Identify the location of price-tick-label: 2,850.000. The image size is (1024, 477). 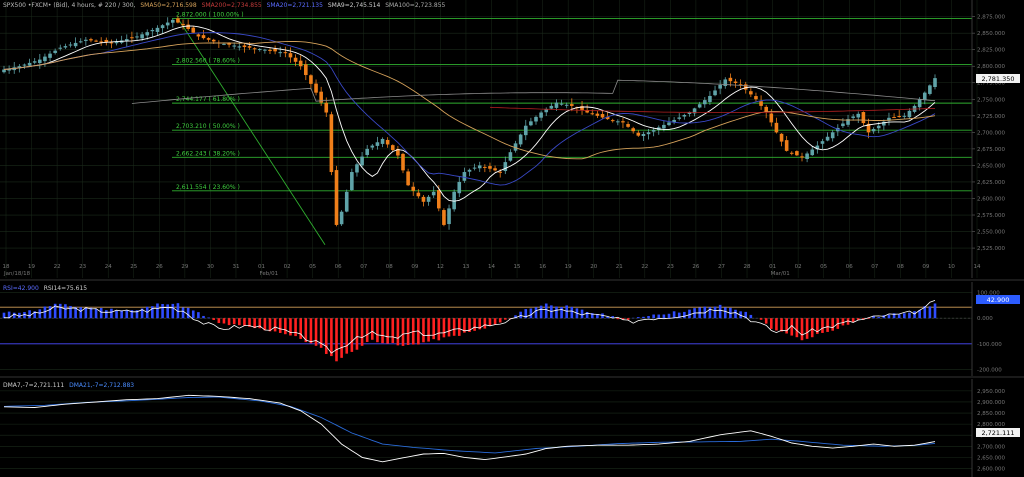
(991, 34).